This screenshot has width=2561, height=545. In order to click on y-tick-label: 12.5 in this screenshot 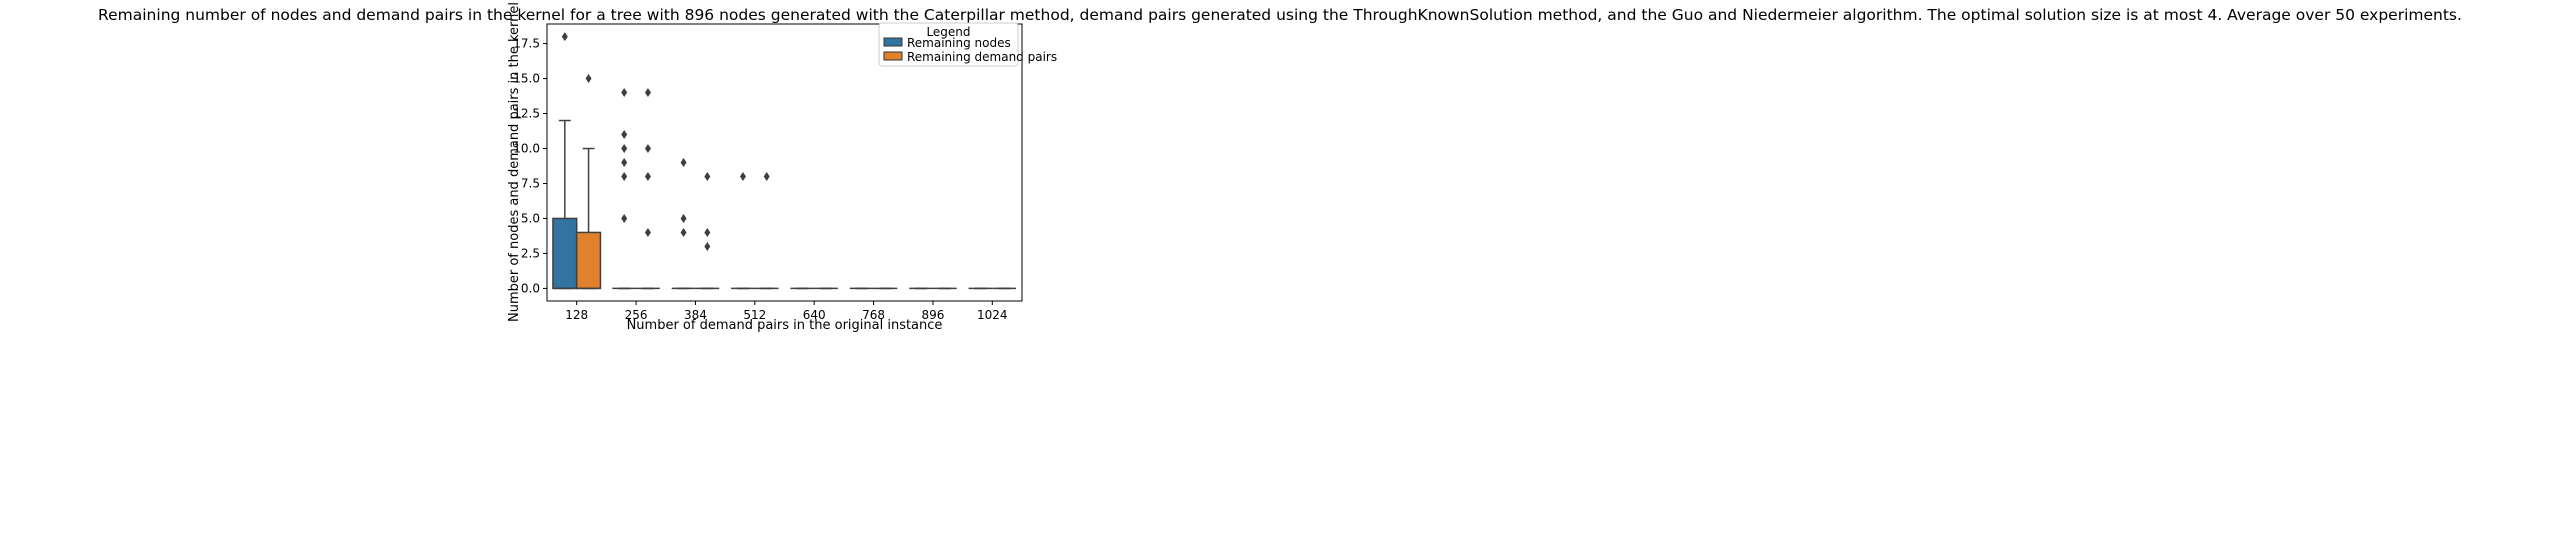, I will do `click(526, 114)`.